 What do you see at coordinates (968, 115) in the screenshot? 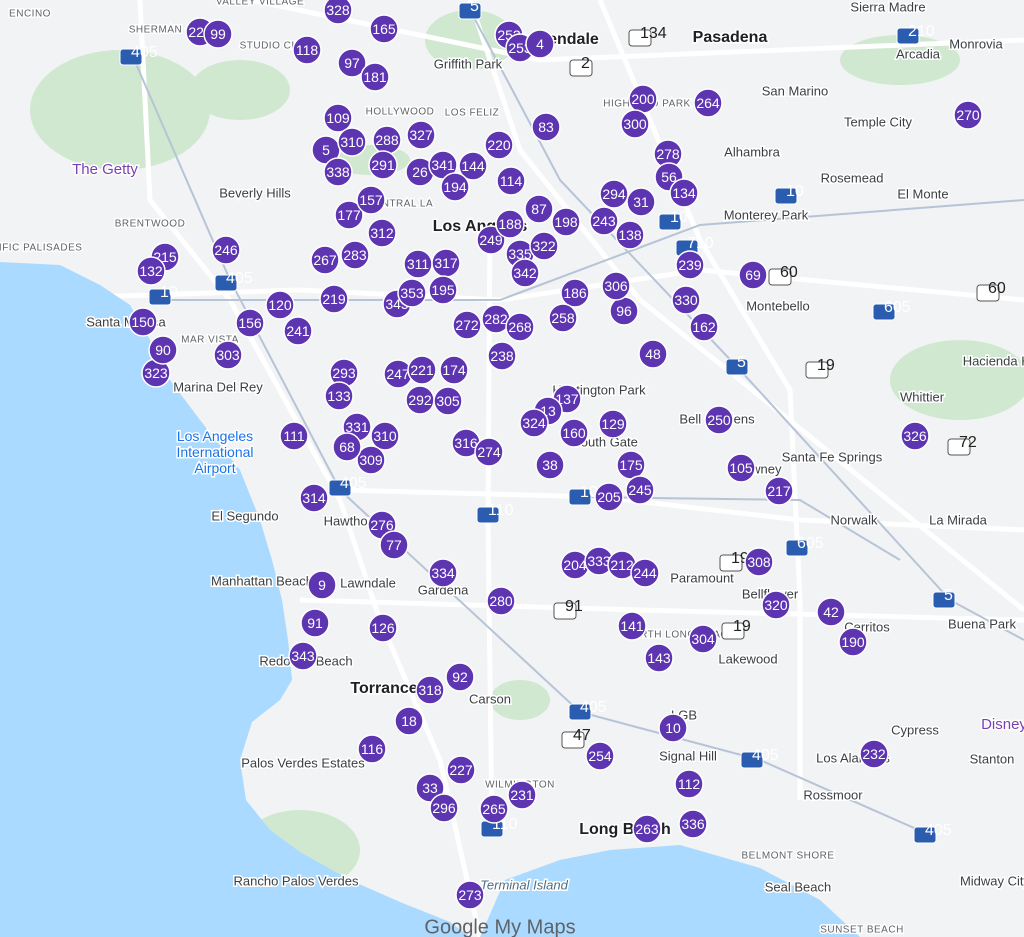
I see `map-marker: 270` at bounding box center [968, 115].